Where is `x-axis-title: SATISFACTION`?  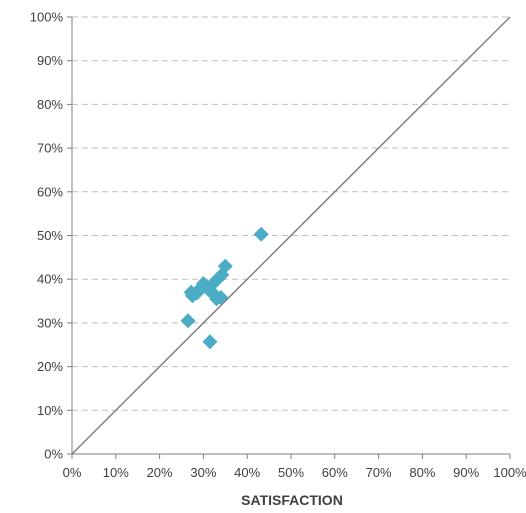 x-axis-title: SATISFACTION is located at coordinates (292, 500).